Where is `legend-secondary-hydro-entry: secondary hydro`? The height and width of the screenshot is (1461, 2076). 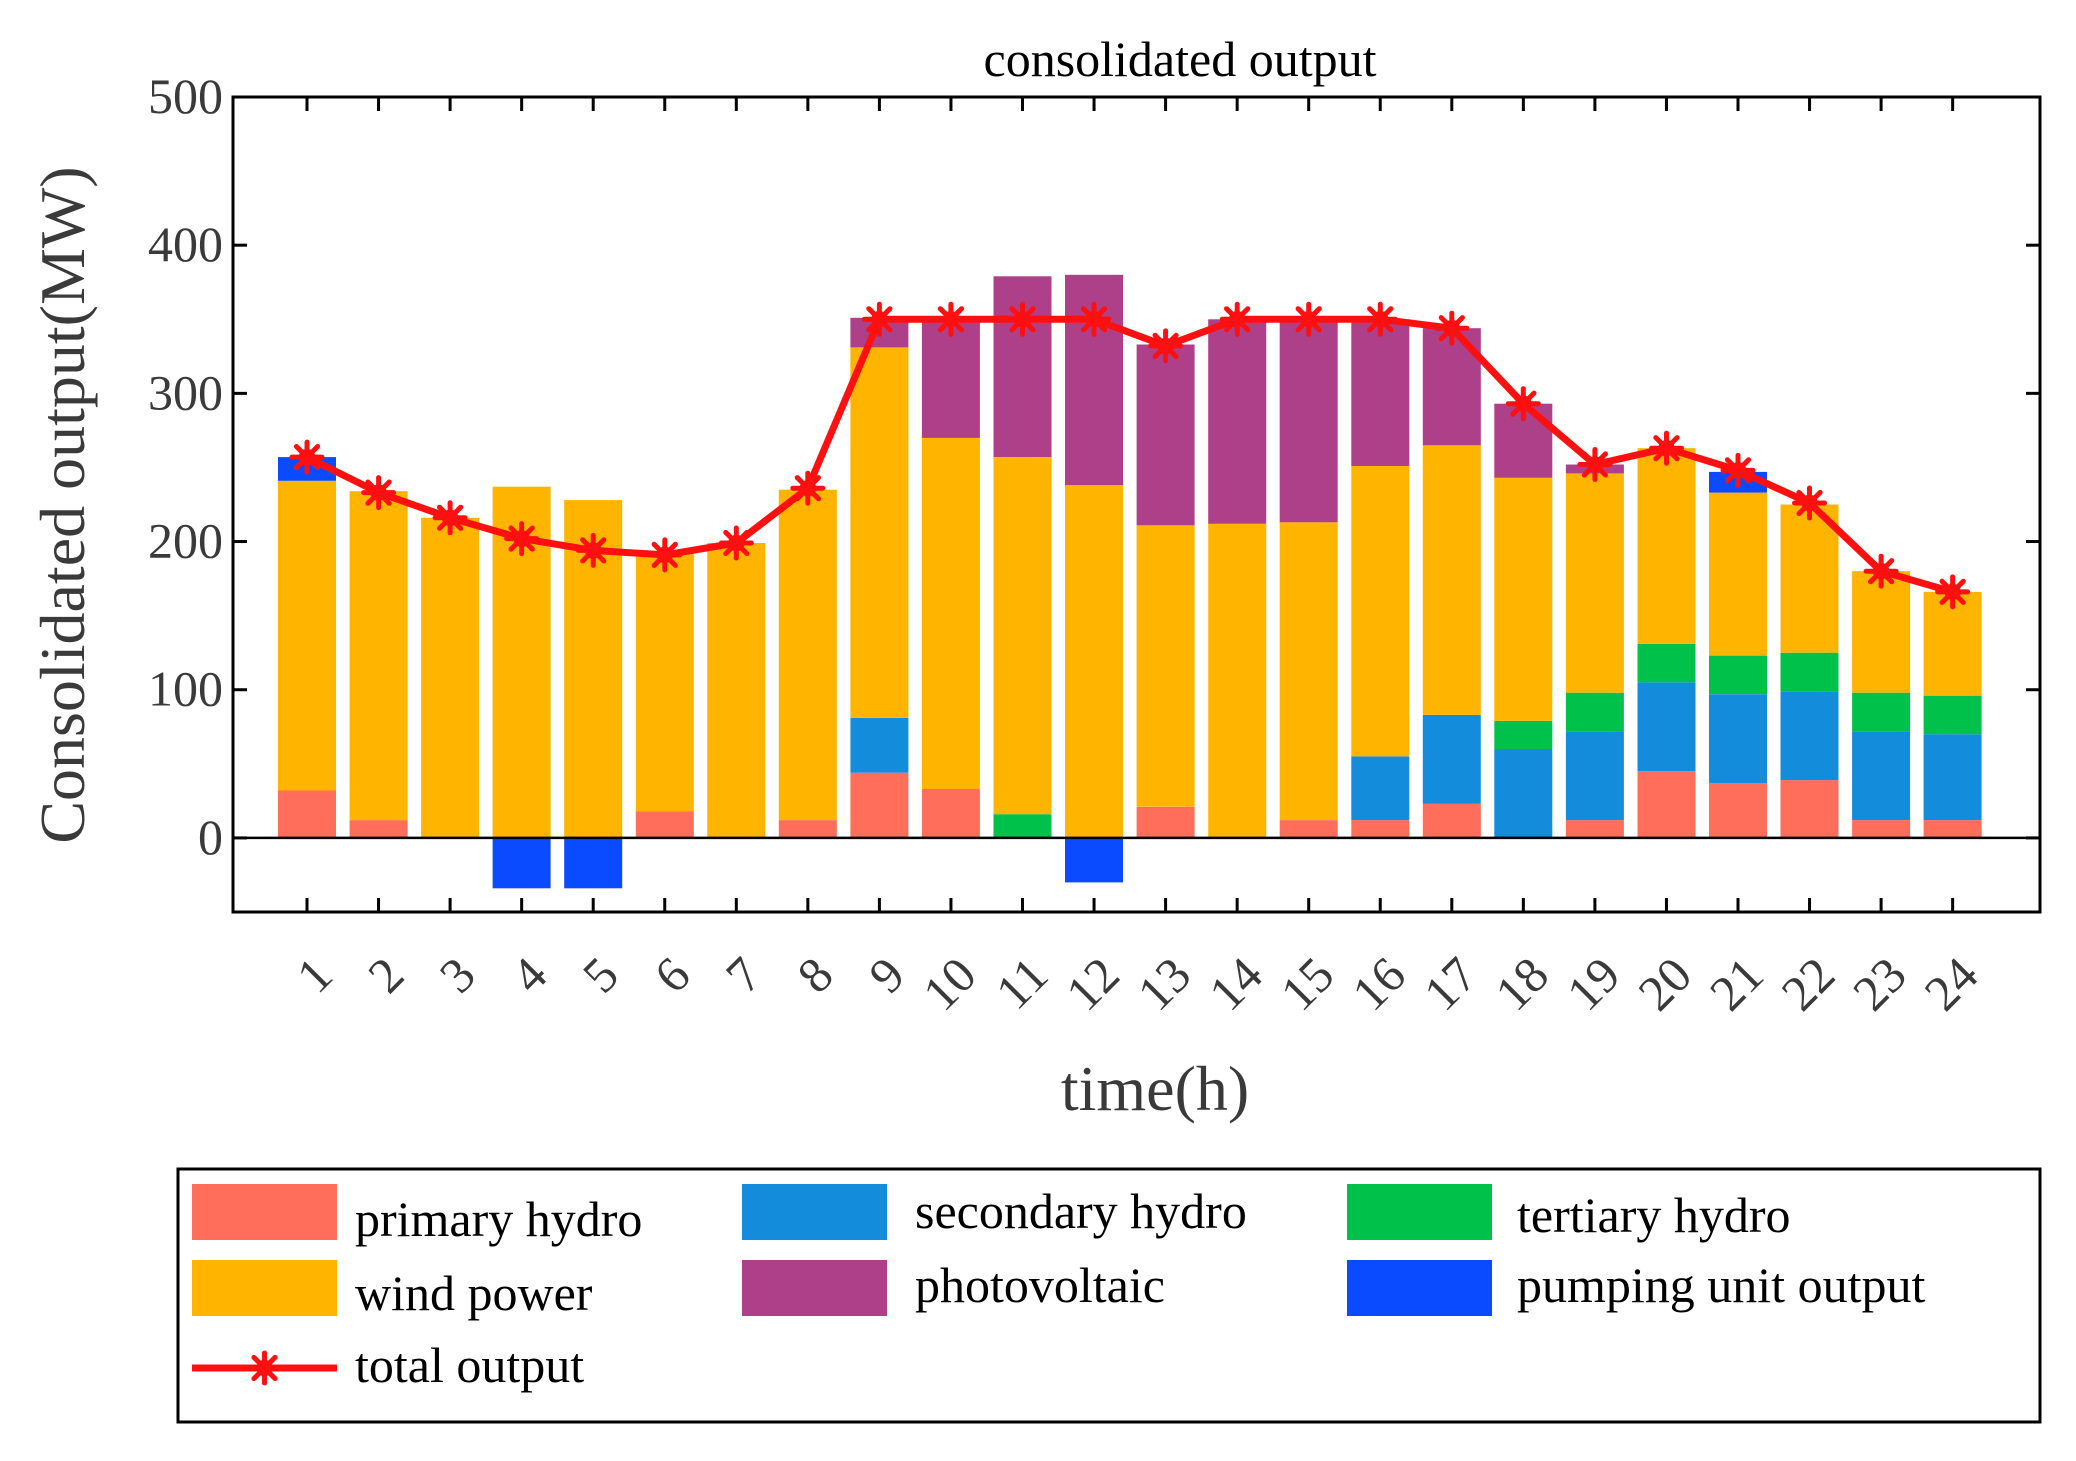
legend-secondary-hydro-entry: secondary hydro is located at coordinates (994, 1211).